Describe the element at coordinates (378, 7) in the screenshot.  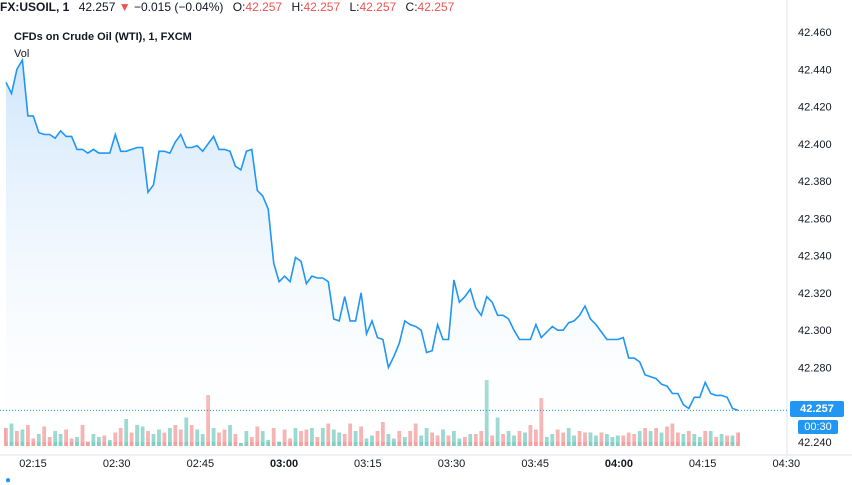
I see `low-value: 42.257` at that location.